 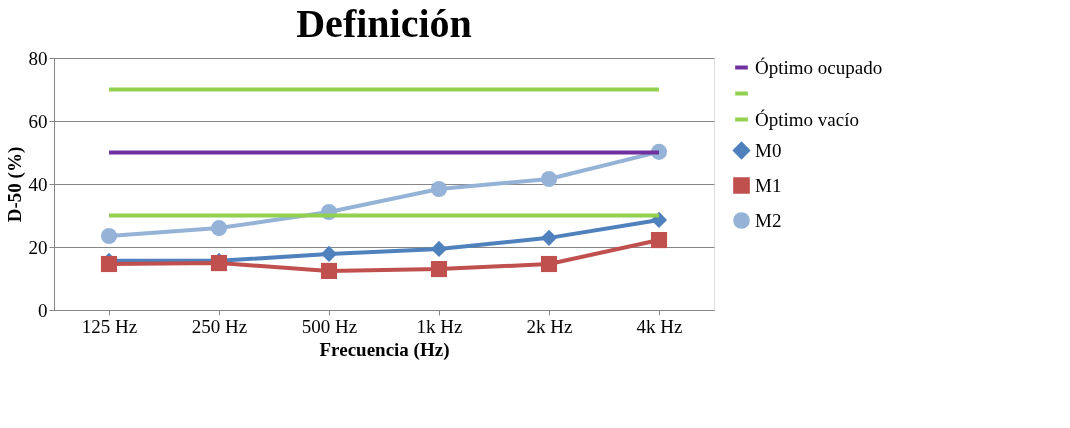 I want to click on legend-label: Óptimo ocupado, so click(x=819, y=67).